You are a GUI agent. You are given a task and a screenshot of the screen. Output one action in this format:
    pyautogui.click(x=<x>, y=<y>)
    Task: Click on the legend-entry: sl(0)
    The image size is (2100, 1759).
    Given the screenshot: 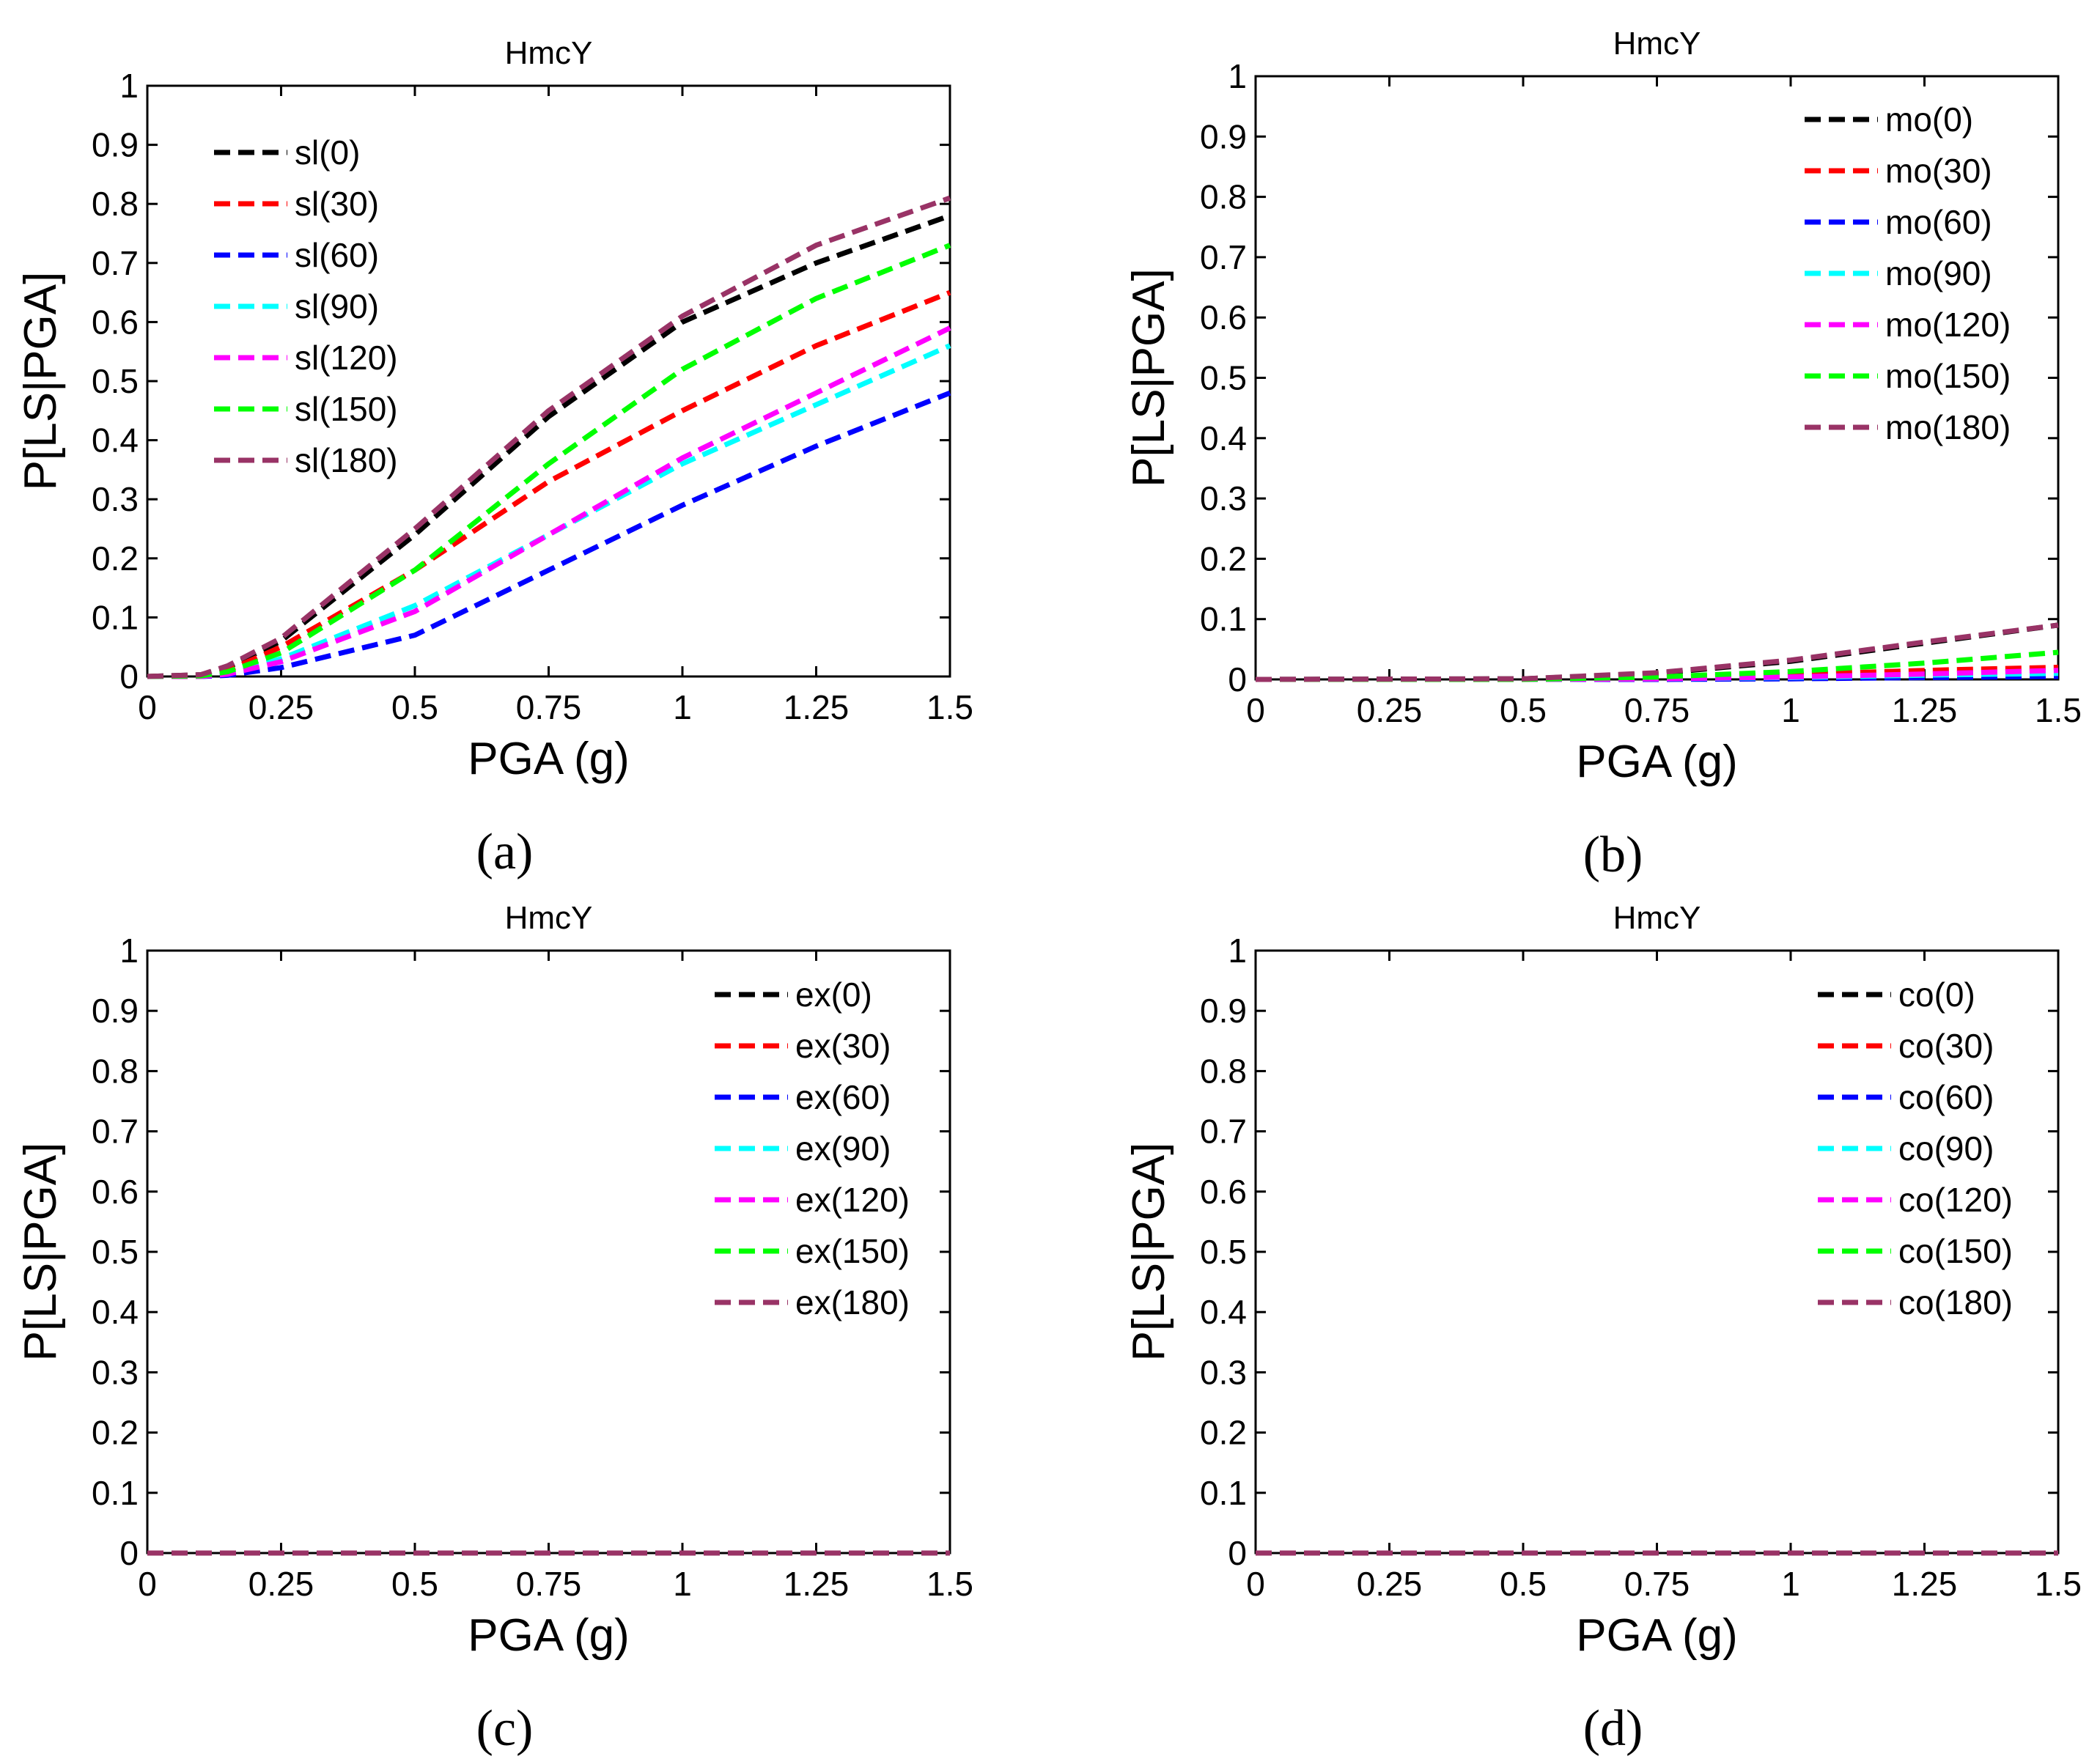 What is the action you would take?
    pyautogui.click(x=327, y=152)
    